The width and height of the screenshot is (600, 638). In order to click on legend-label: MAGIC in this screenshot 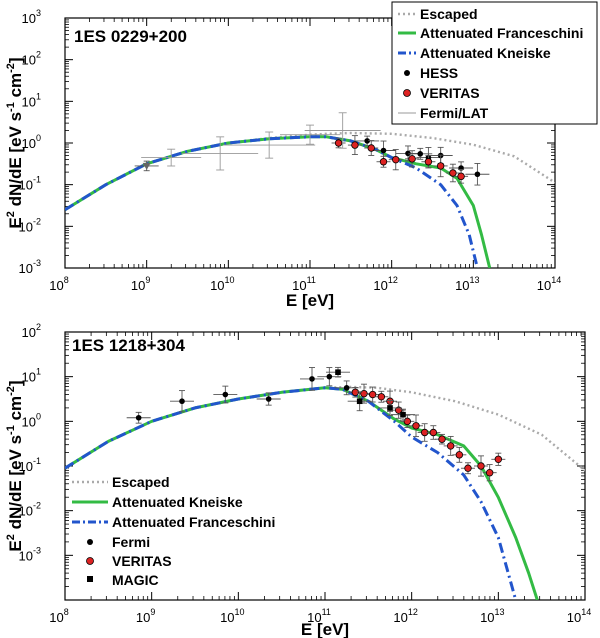, I will do `click(135, 580)`.